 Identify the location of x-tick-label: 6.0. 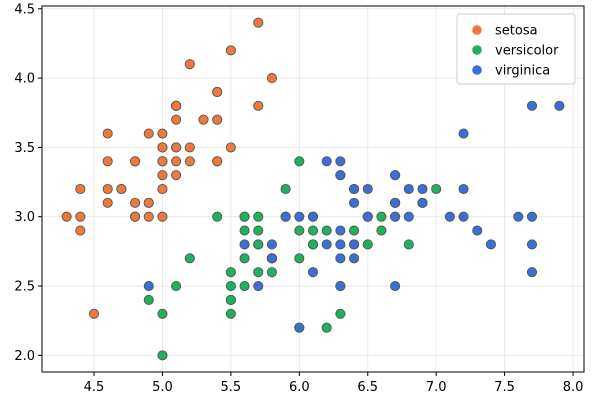
(299, 387).